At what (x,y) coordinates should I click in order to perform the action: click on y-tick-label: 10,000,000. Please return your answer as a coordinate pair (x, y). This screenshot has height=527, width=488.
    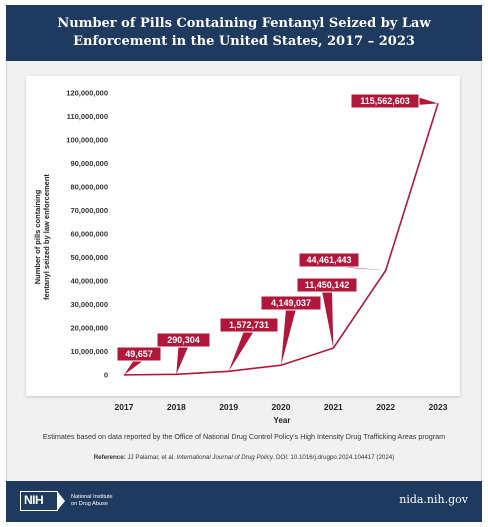
    Looking at the image, I should click on (89, 351).